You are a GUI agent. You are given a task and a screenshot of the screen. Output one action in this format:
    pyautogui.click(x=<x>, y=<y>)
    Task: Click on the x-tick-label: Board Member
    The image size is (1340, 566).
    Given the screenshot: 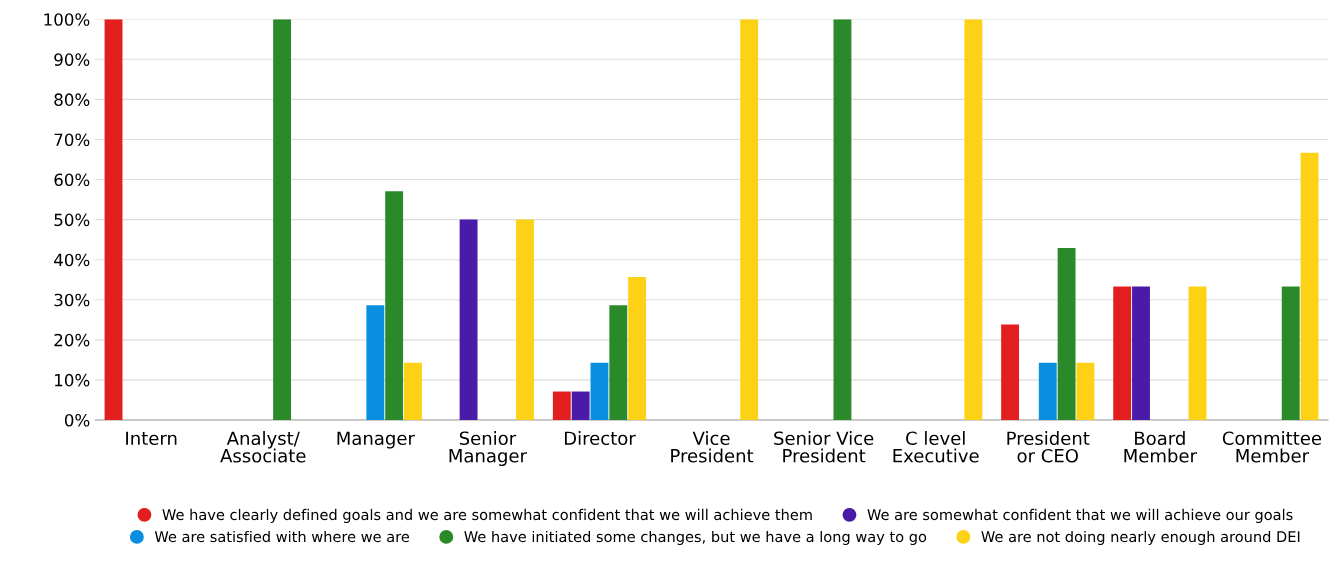 What is the action you would take?
    pyautogui.click(x=1160, y=447)
    